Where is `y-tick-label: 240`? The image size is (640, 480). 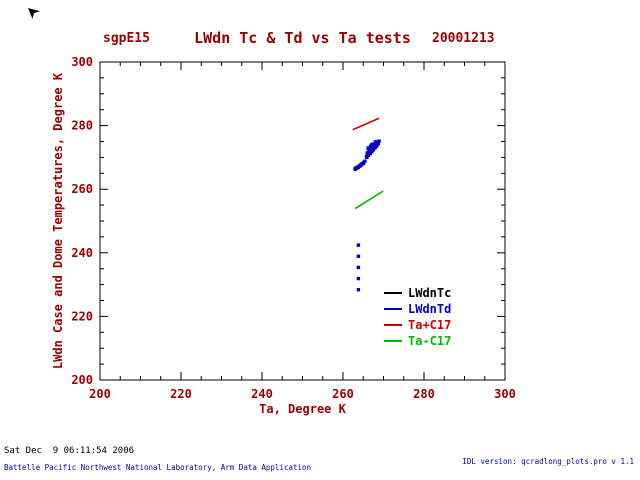 y-tick-label: 240 is located at coordinates (82, 253).